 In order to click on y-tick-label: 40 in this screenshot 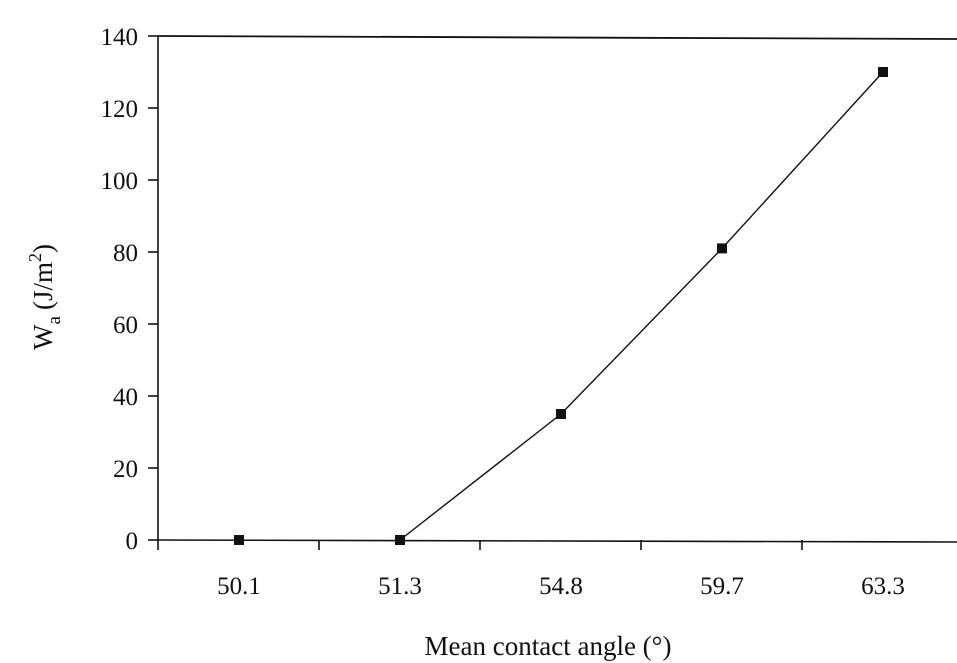, I will do `click(125, 397)`.